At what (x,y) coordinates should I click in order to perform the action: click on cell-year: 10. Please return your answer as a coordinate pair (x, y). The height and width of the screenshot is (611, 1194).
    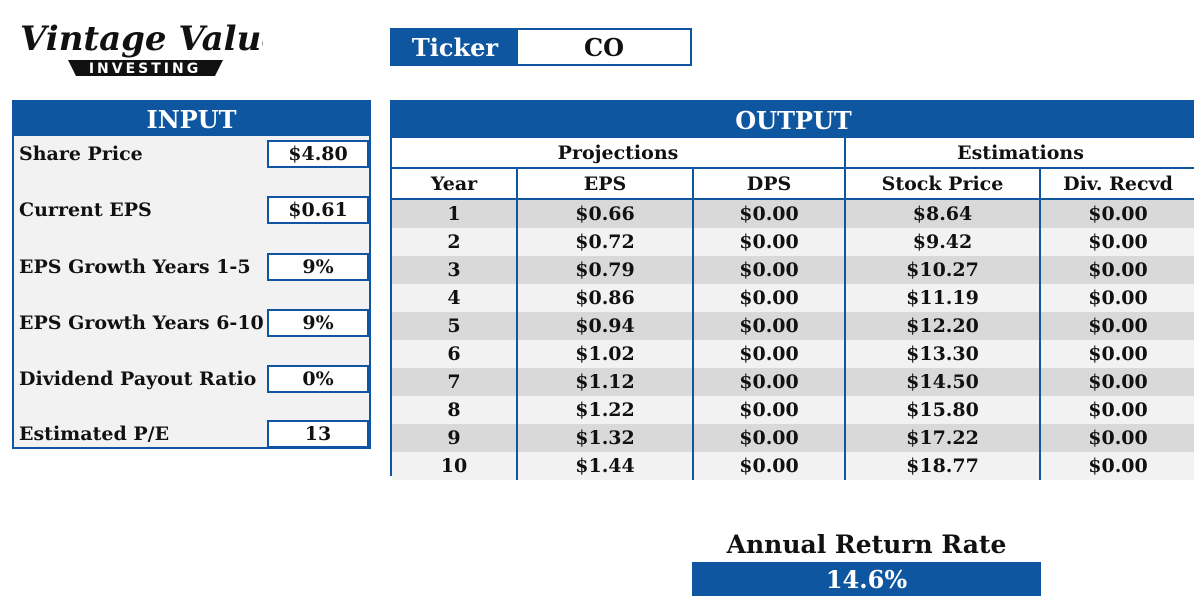
    Looking at the image, I should click on (455, 466).